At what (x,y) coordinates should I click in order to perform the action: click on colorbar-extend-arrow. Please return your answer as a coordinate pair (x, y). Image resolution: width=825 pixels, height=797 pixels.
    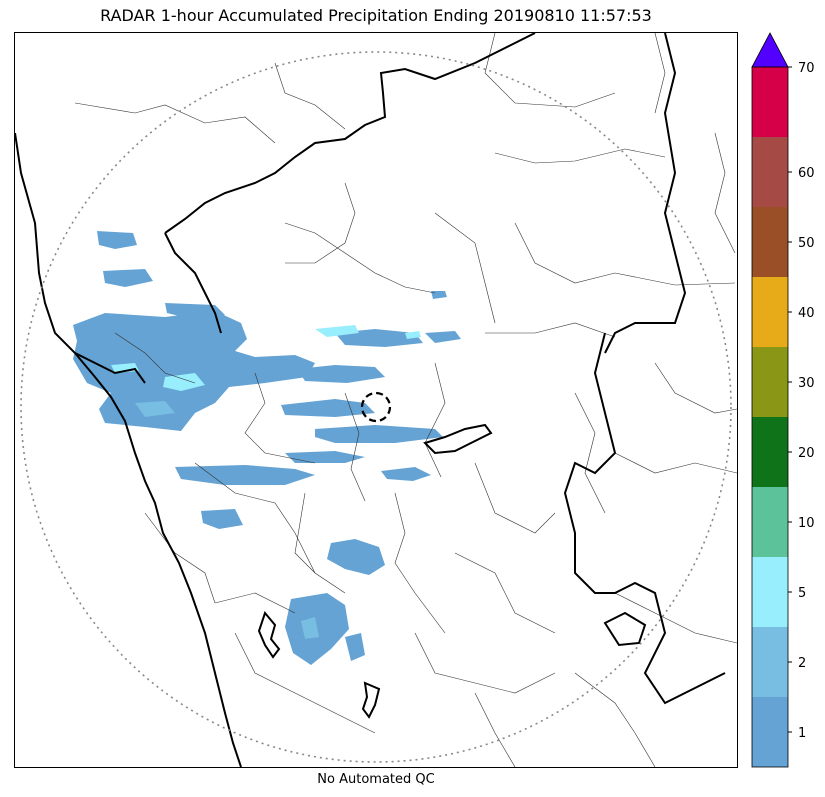
    Looking at the image, I should click on (770, 50).